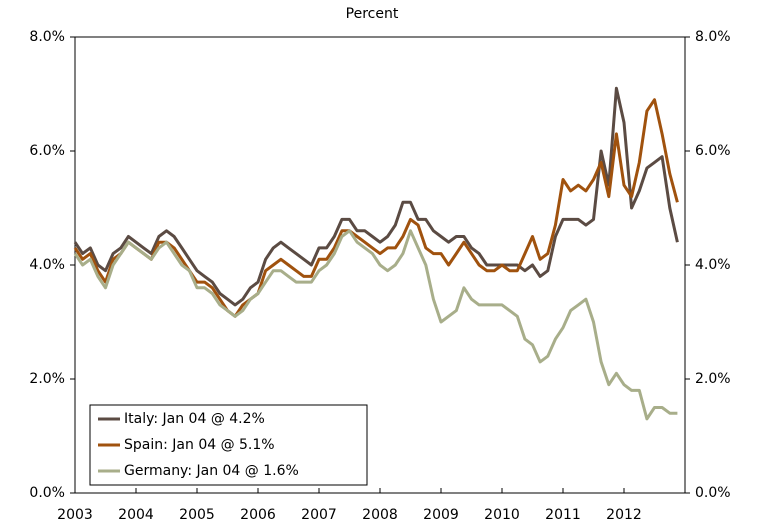  What do you see at coordinates (136, 515) in the screenshot?
I see `x-tick-label: 2004` at bounding box center [136, 515].